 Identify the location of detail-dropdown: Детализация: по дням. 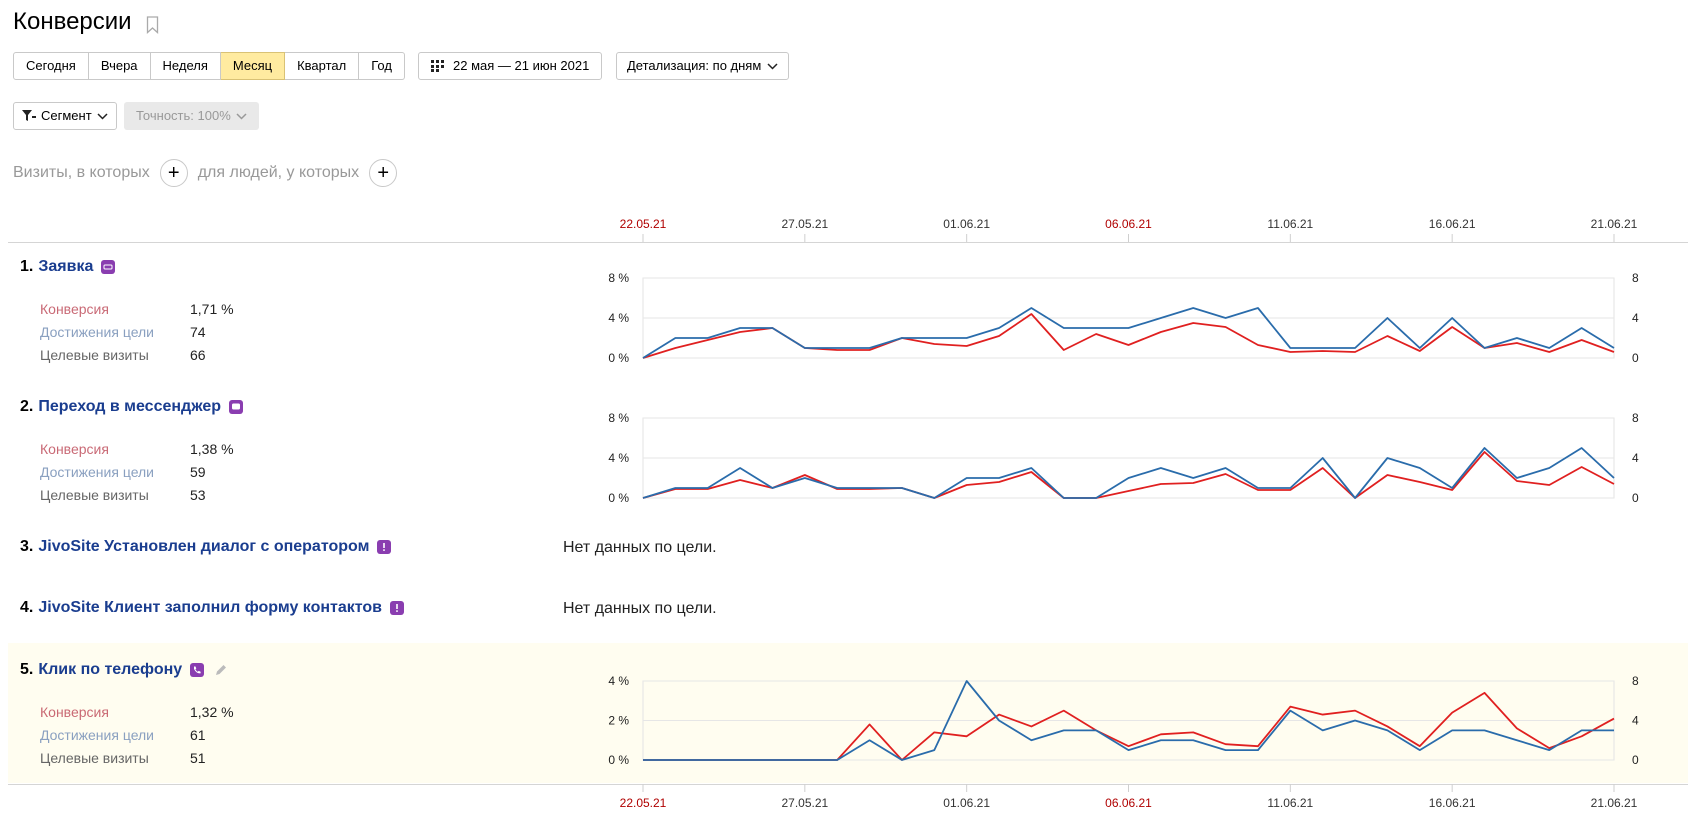
(703, 66).